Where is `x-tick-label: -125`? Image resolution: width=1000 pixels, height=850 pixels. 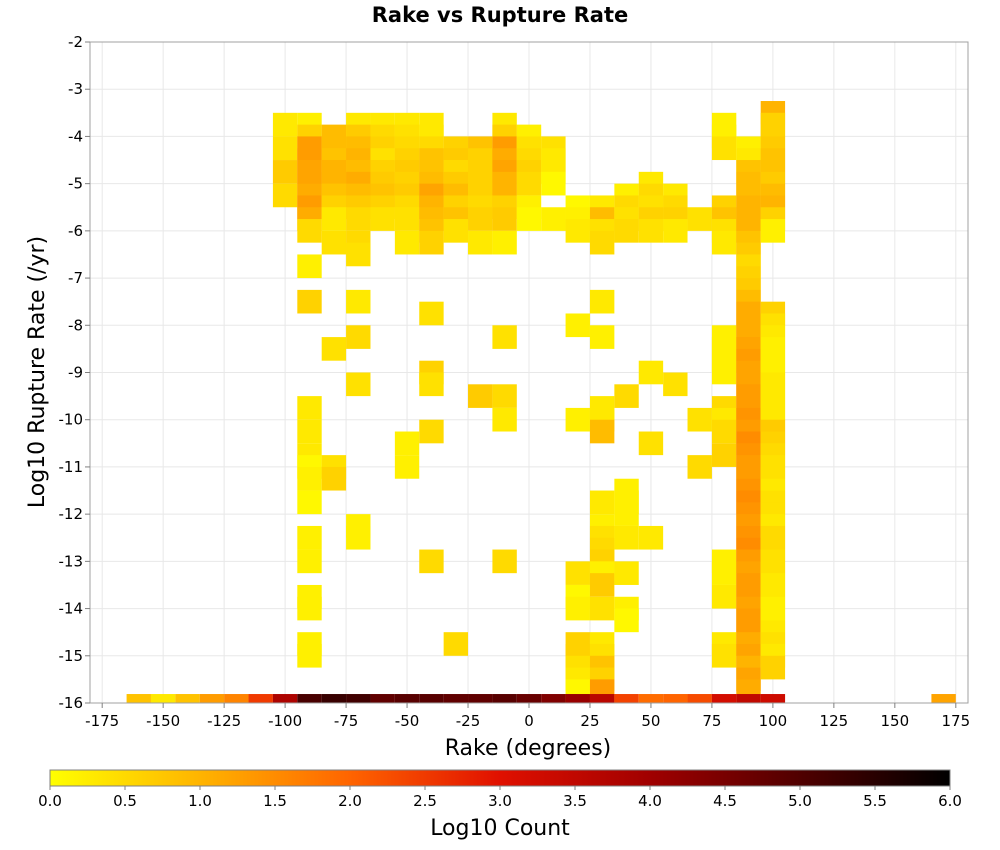 x-tick-label: -125 is located at coordinates (224, 721).